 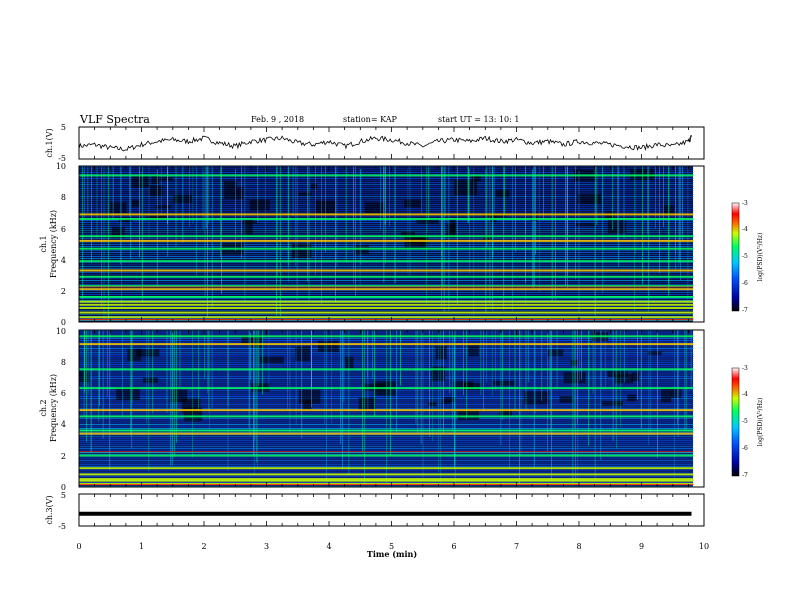 What do you see at coordinates (392, 546) in the screenshot?
I see `time-axis-labels: 0 1 2 3 4 5 6 7 8 9 10` at bounding box center [392, 546].